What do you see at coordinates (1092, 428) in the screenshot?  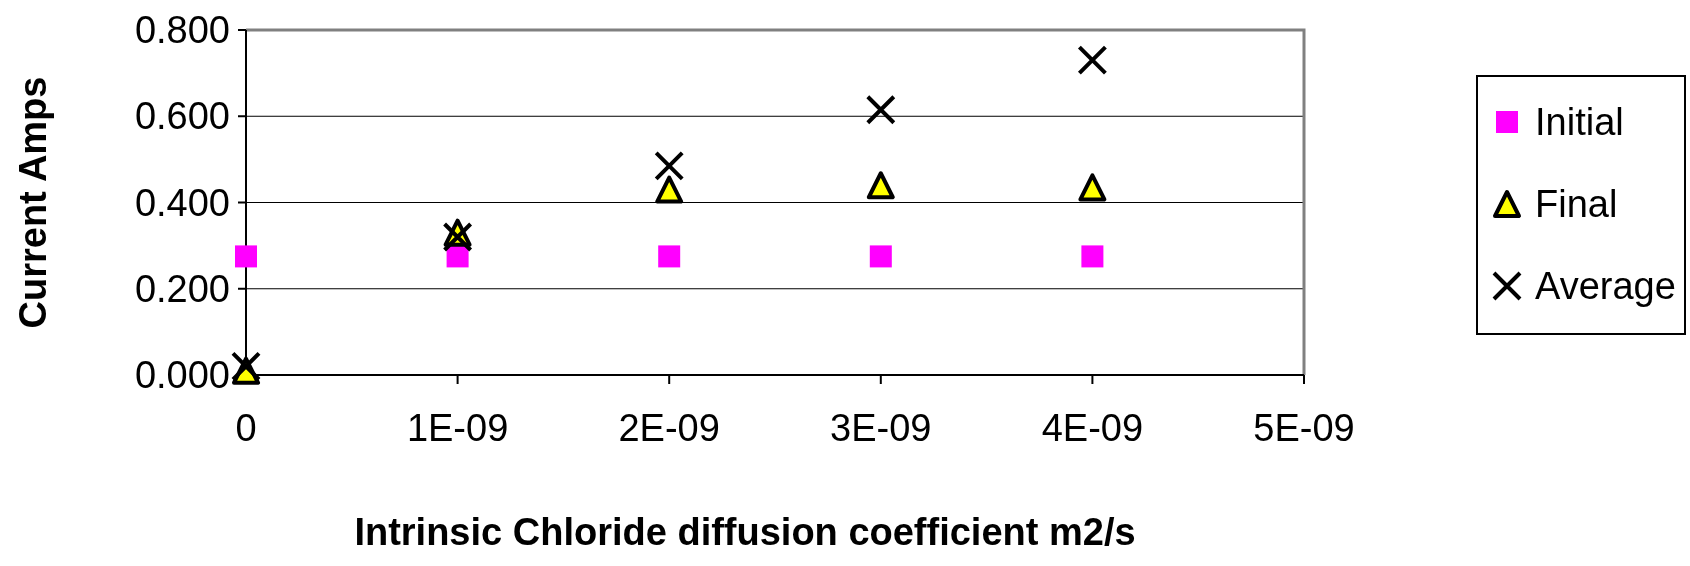 I see `x-tick-label: 4E-09` at bounding box center [1092, 428].